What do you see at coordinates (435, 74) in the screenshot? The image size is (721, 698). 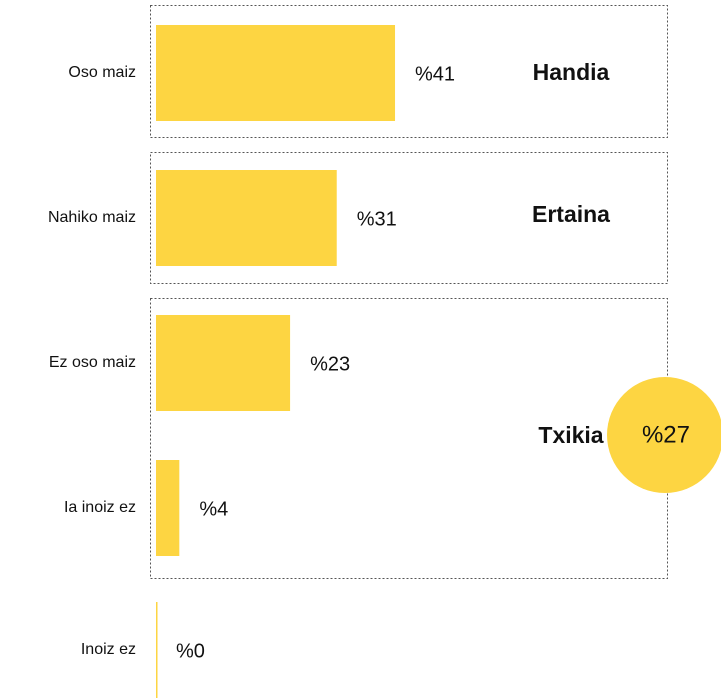 I see `value-label: %41` at bounding box center [435, 74].